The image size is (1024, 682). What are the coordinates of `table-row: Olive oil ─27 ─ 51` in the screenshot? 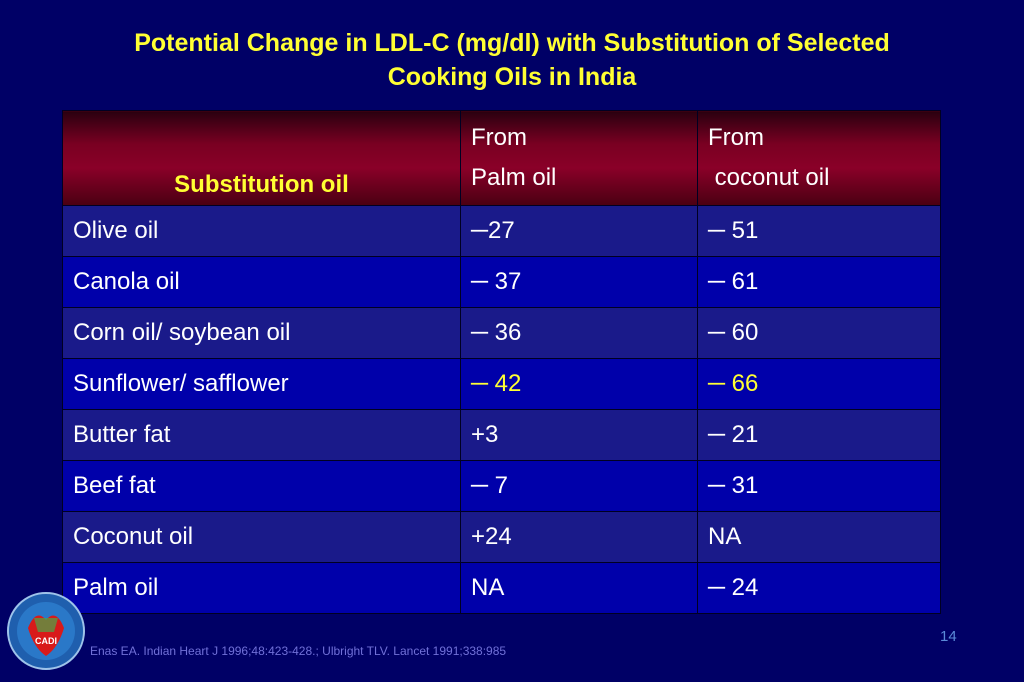 It's located at (501, 231).